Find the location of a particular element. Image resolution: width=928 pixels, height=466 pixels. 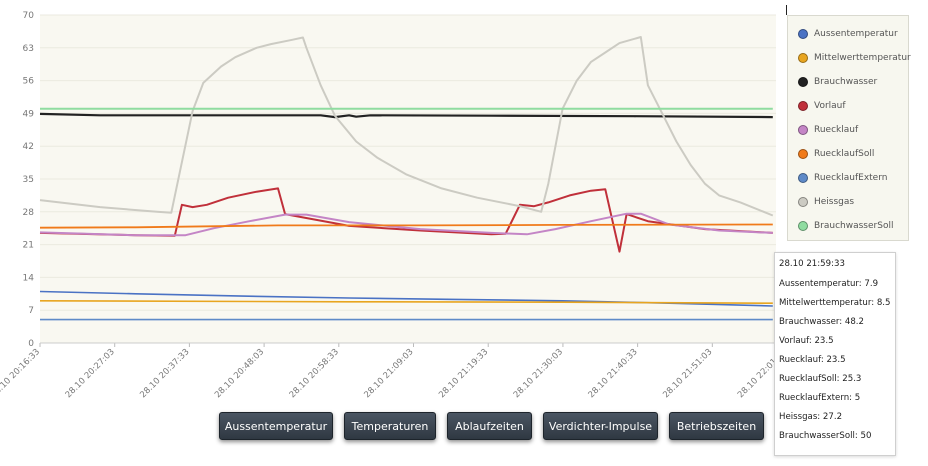

x-tick-label: 28.10 21:19:33 is located at coordinates (463, 373).